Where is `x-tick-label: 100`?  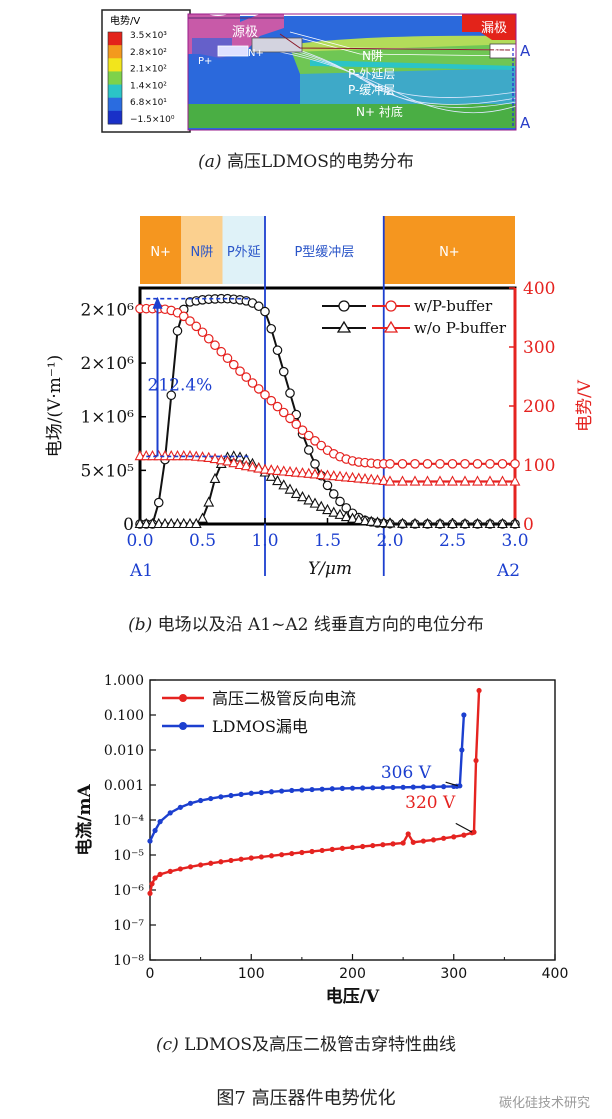 x-tick-label: 100 is located at coordinates (251, 974).